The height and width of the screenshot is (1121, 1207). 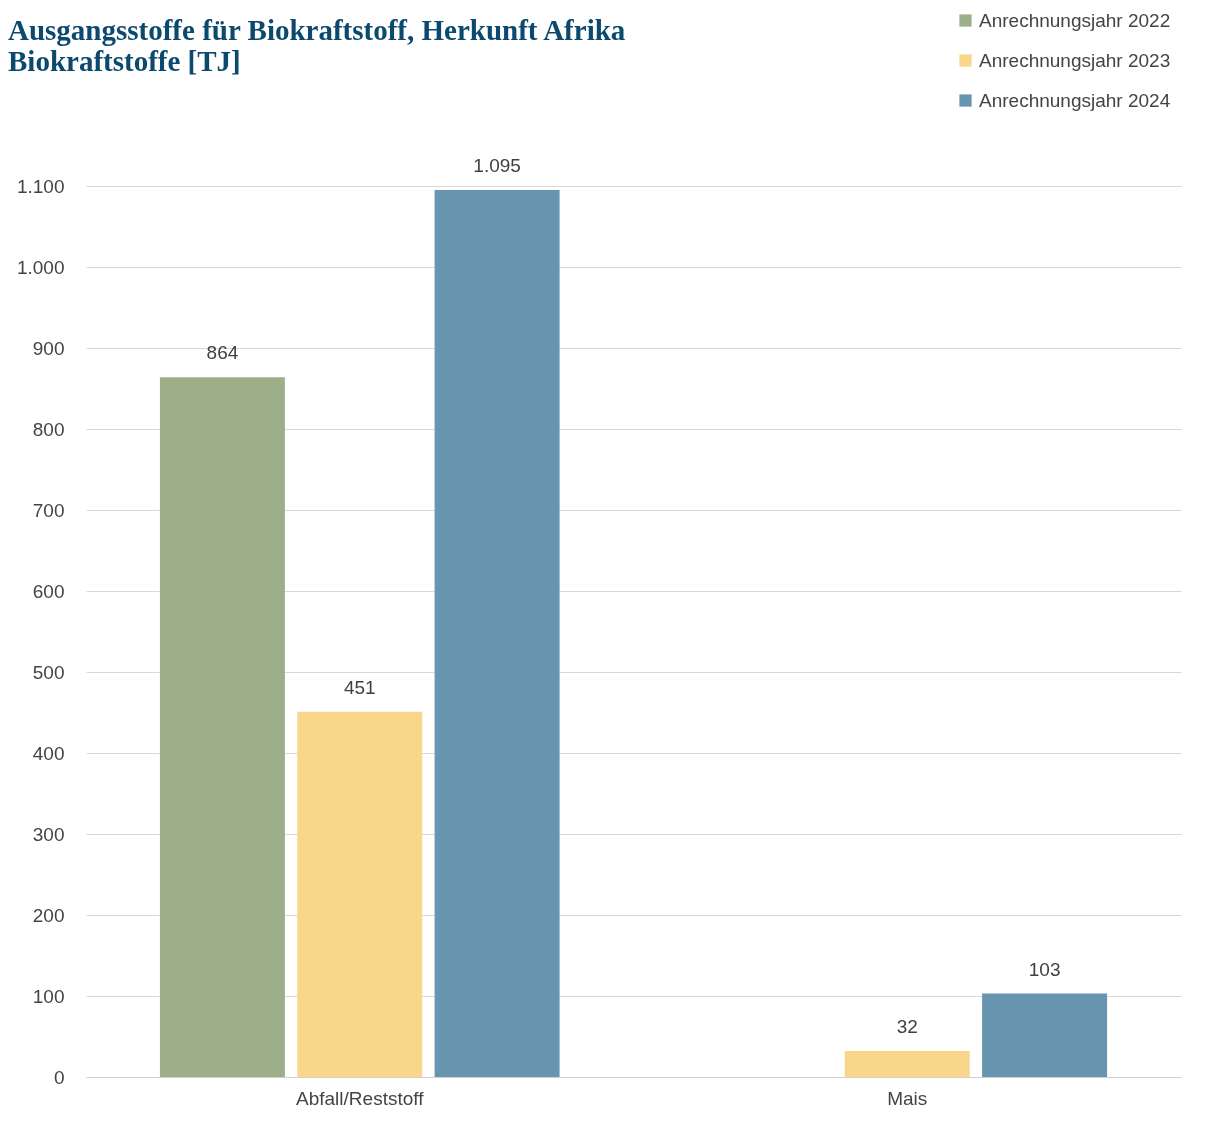 What do you see at coordinates (1075, 60) in the screenshot?
I see `legend-label: Anrechnungsjahr 2023` at bounding box center [1075, 60].